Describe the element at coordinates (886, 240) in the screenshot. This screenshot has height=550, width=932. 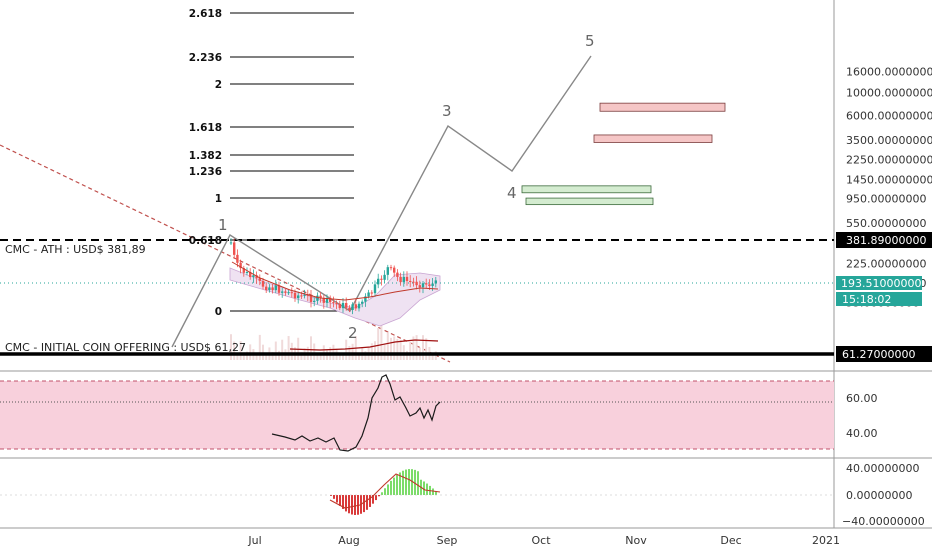
I see `ath-price-text: 381.89000000` at that location.